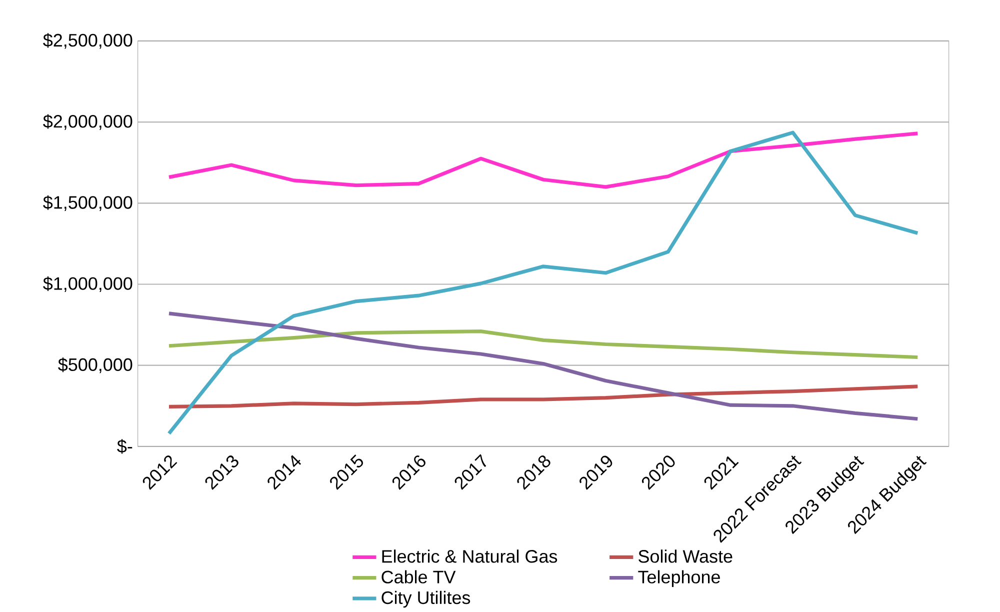 This screenshot has height=612, width=1000. What do you see at coordinates (87, 284) in the screenshot?
I see `y-tick-label: $1,000,000` at bounding box center [87, 284].